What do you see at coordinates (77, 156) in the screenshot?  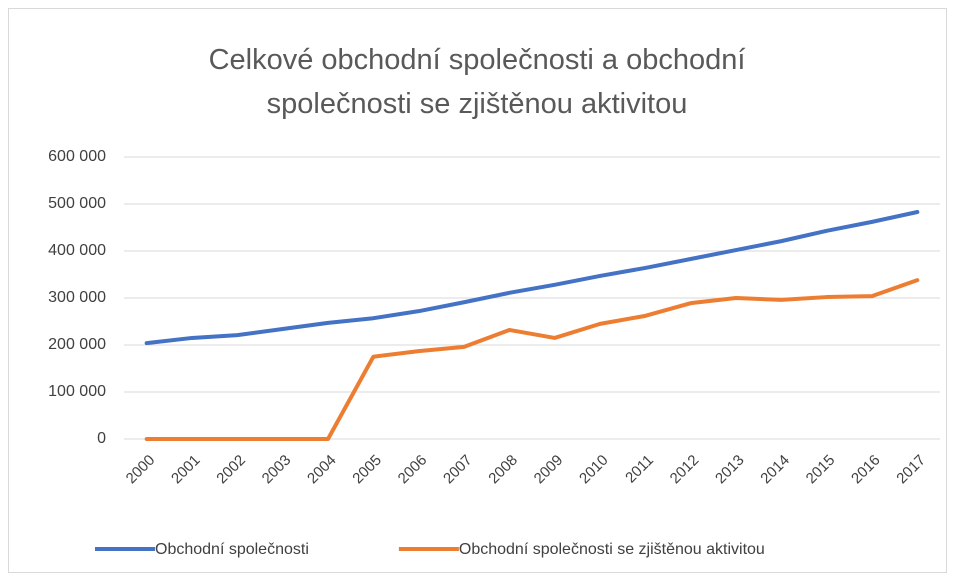 I see `y-tick-label: 600 000` at bounding box center [77, 156].